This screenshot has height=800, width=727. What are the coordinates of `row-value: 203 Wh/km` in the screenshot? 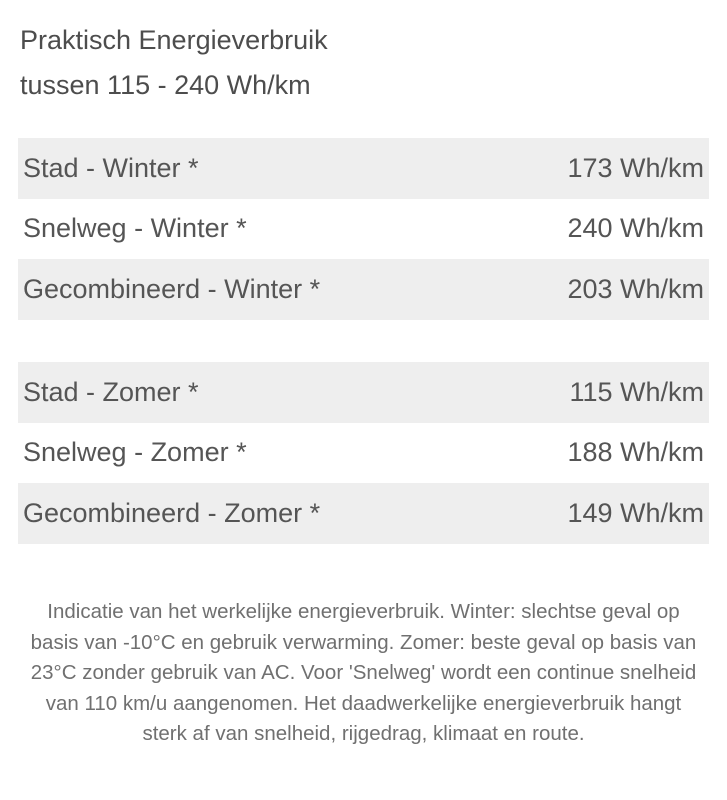 It's located at (635, 288).